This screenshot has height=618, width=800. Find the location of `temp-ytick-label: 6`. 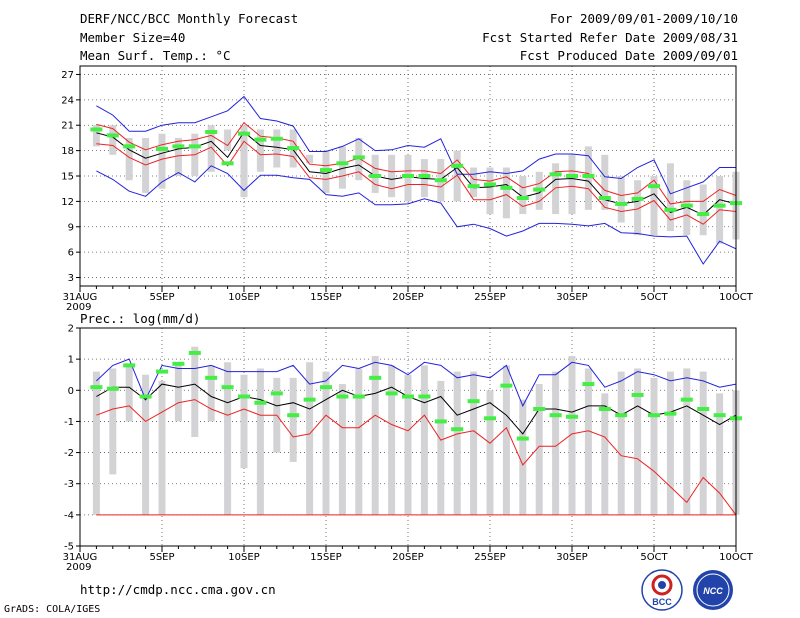

temp-ytick-label: 6 is located at coordinates (71, 253).